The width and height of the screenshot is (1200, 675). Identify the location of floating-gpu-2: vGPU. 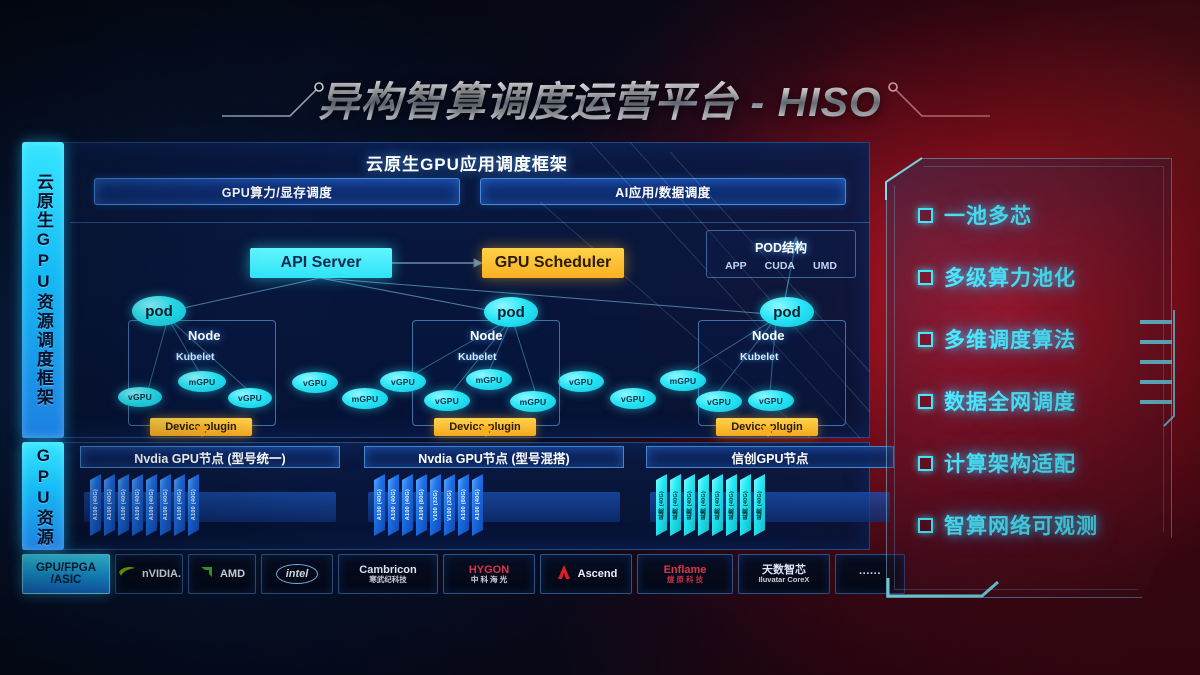
(581, 381).